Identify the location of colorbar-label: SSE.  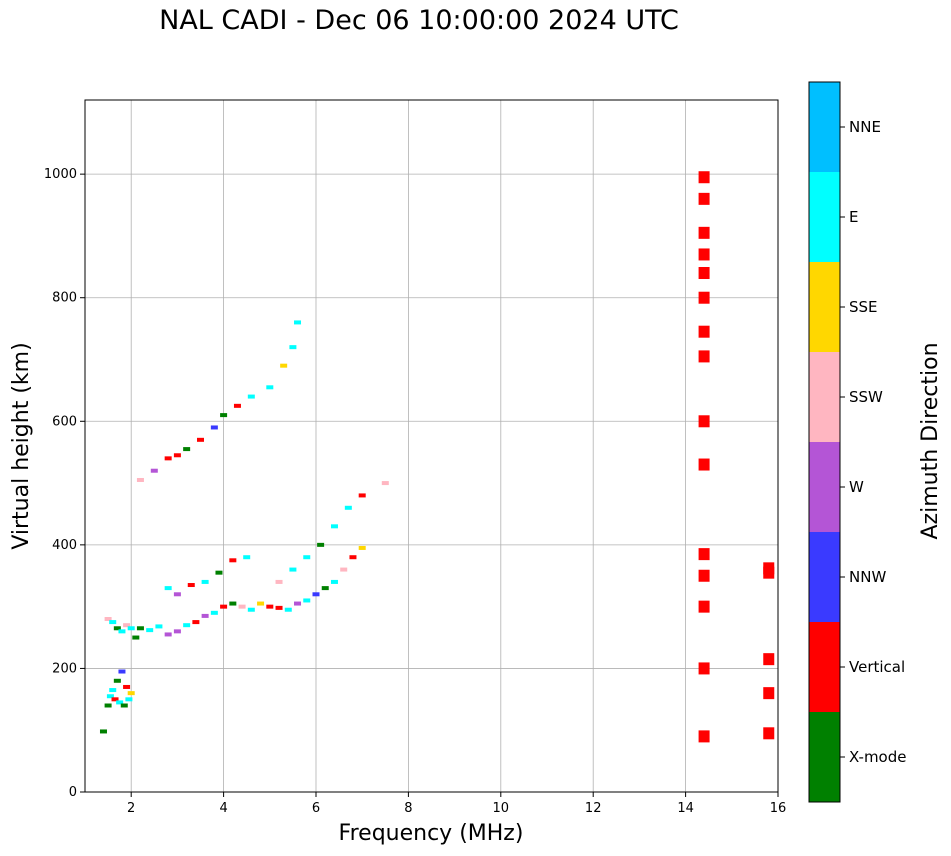
(863, 307).